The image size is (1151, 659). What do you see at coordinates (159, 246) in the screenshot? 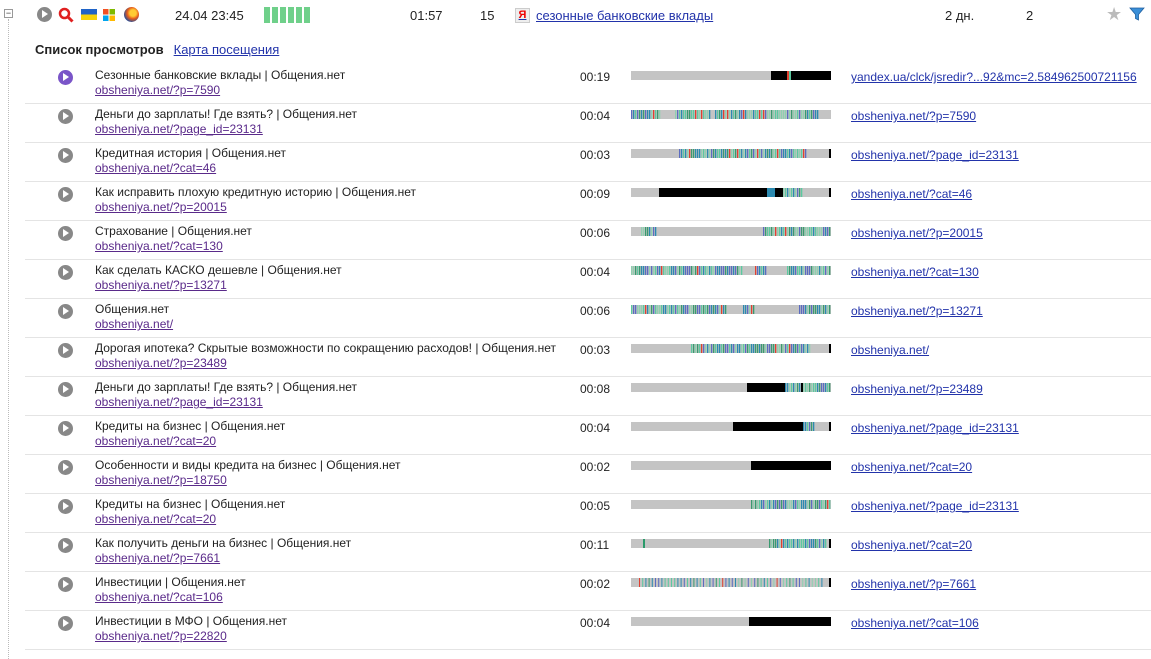
I see `visit-url-link: obsheniya.net/?cat=130` at bounding box center [159, 246].